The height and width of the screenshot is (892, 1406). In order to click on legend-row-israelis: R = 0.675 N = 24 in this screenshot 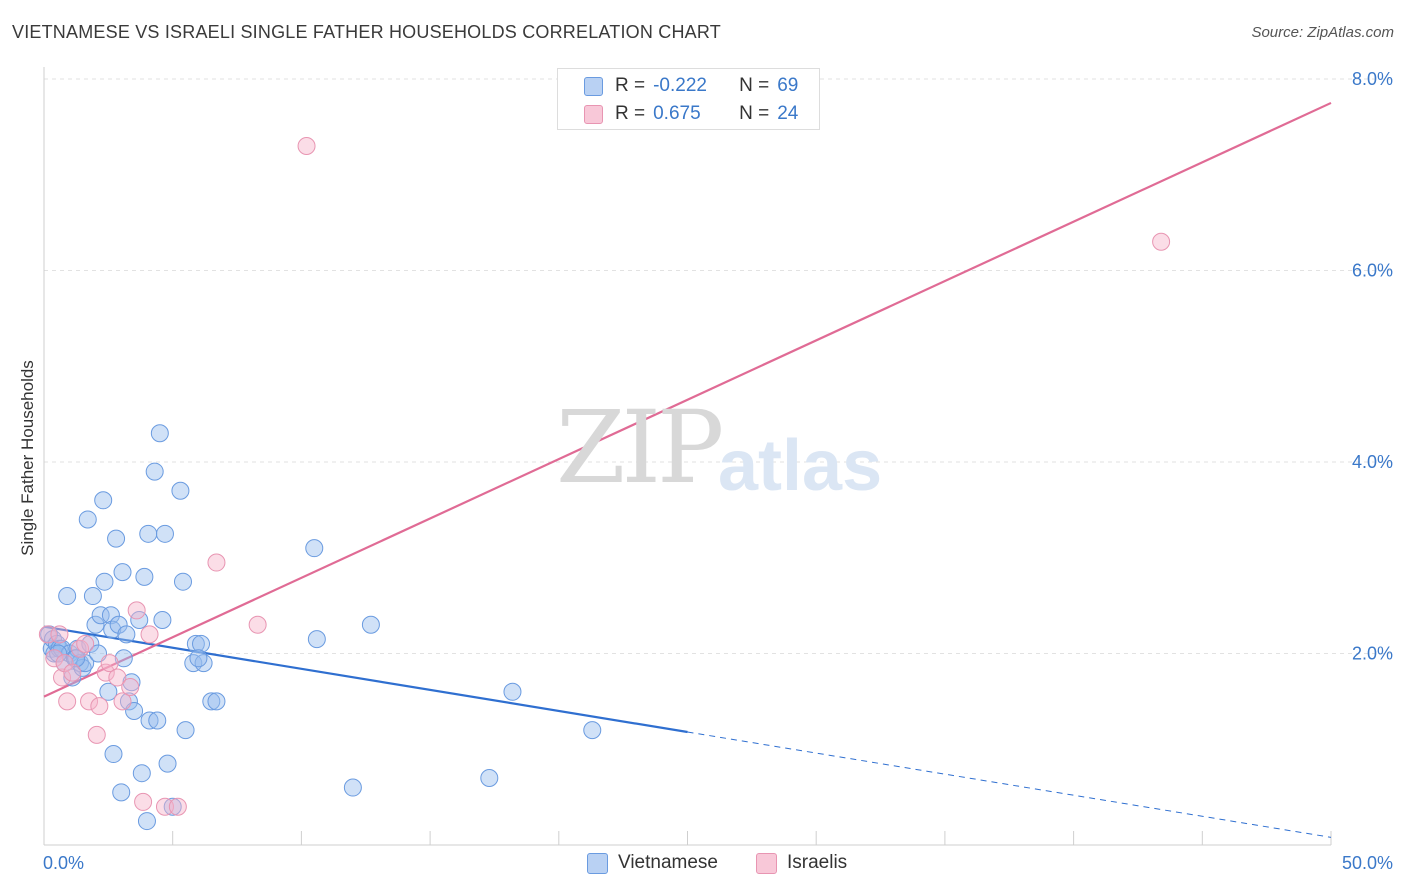, I will do `click(691, 114)`.